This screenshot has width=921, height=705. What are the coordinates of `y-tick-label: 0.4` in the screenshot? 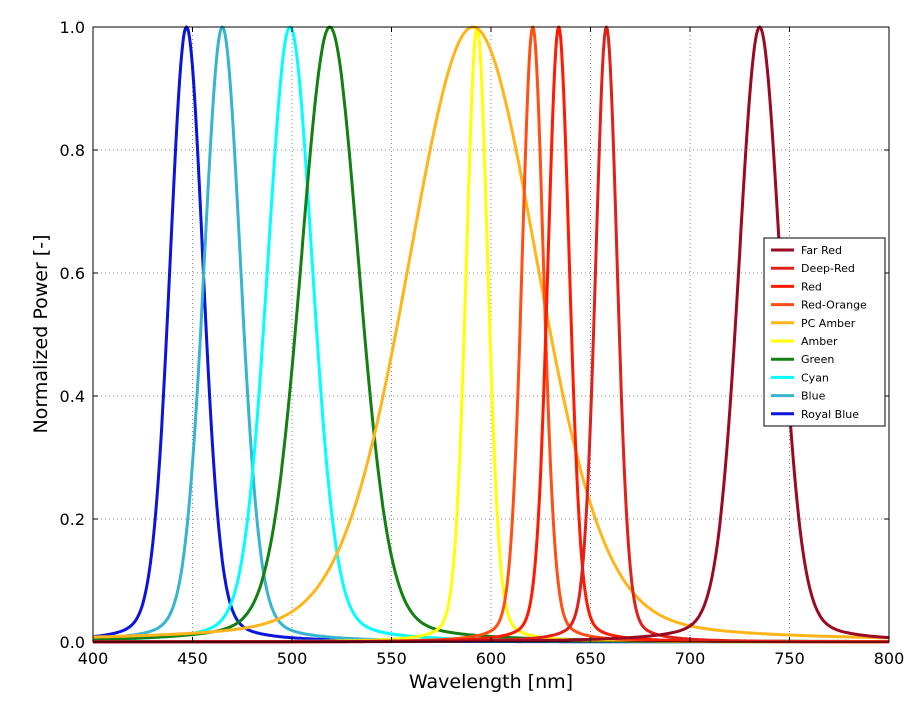 It's located at (72, 396).